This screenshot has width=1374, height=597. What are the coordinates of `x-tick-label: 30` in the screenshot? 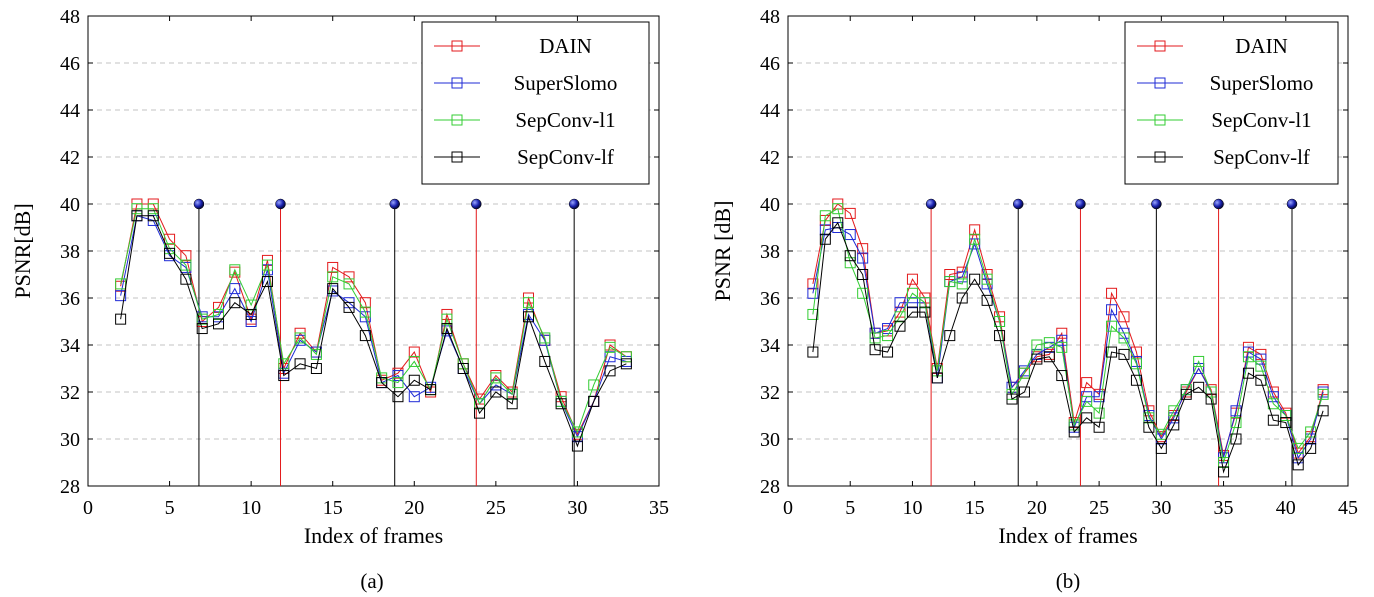 It's located at (1161, 508).